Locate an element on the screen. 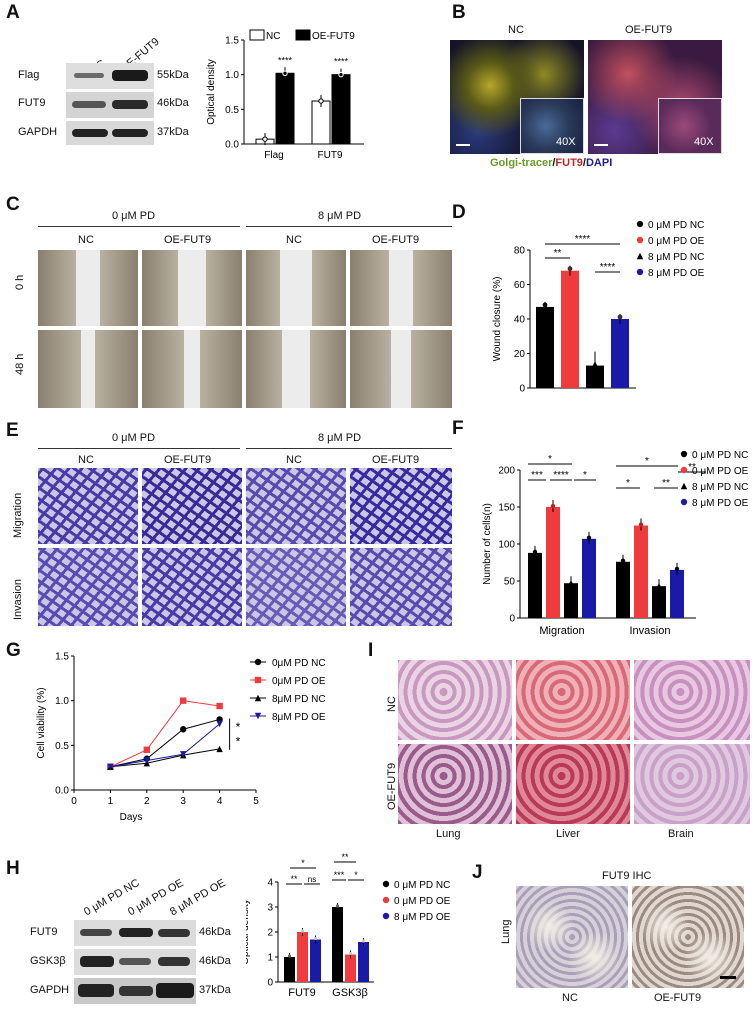  y-axis-title: Optical density is located at coordinates (211, 92).